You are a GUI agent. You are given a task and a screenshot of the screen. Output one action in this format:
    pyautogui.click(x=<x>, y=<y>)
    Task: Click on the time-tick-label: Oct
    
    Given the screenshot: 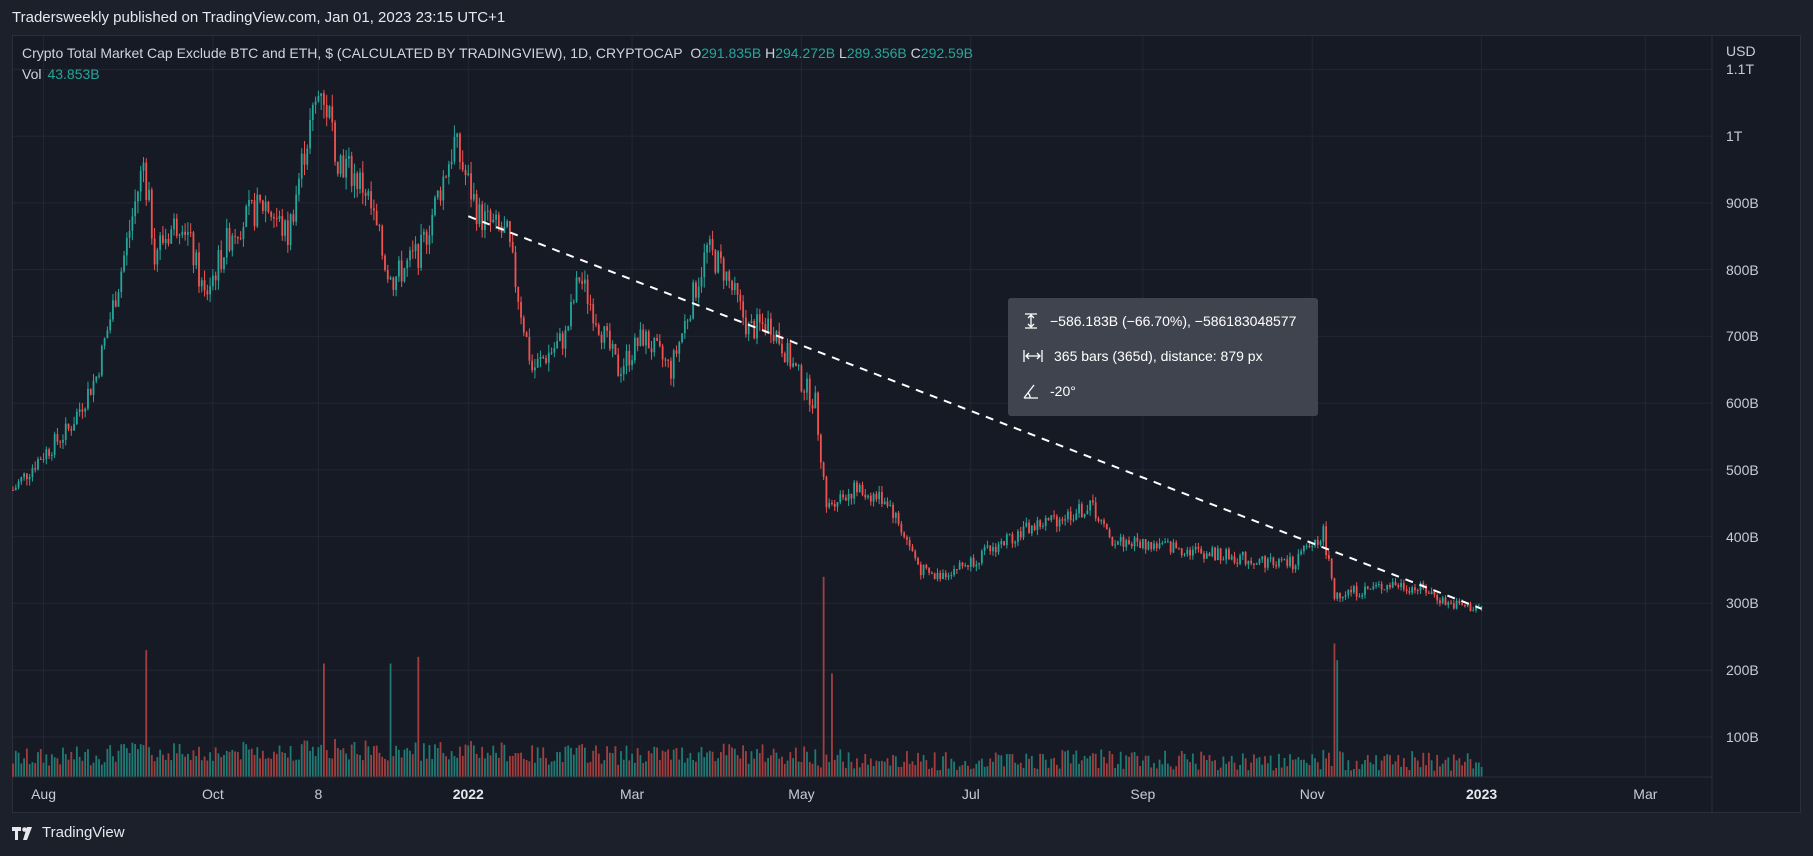 What is the action you would take?
    pyautogui.click(x=212, y=794)
    